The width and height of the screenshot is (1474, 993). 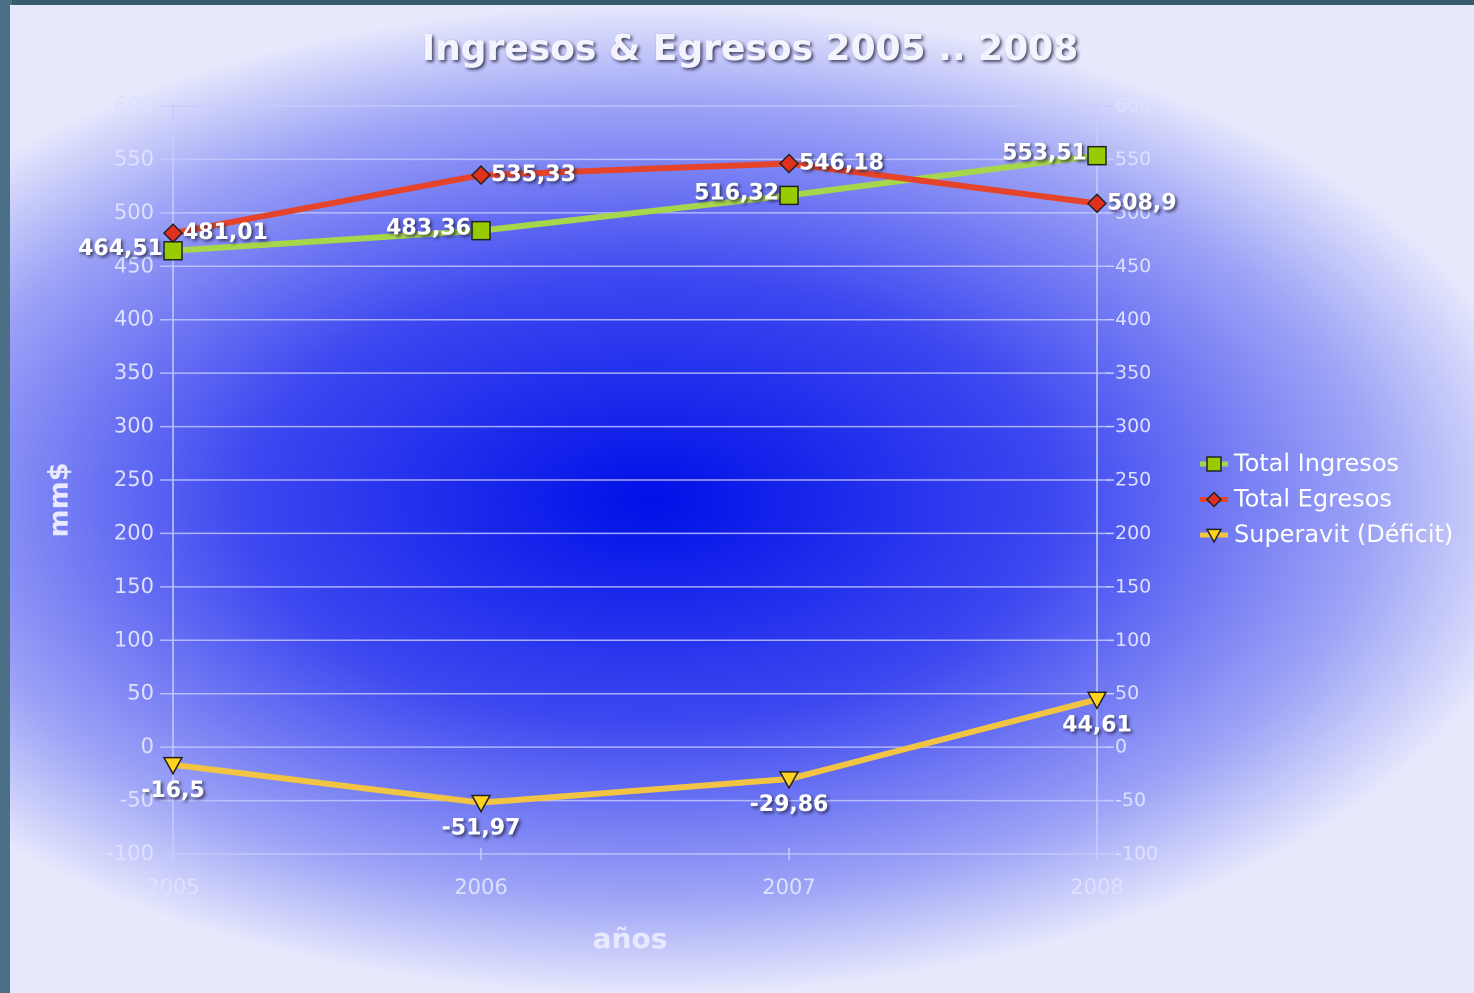 I want to click on x-tick-label: 2005, so click(x=172, y=887).